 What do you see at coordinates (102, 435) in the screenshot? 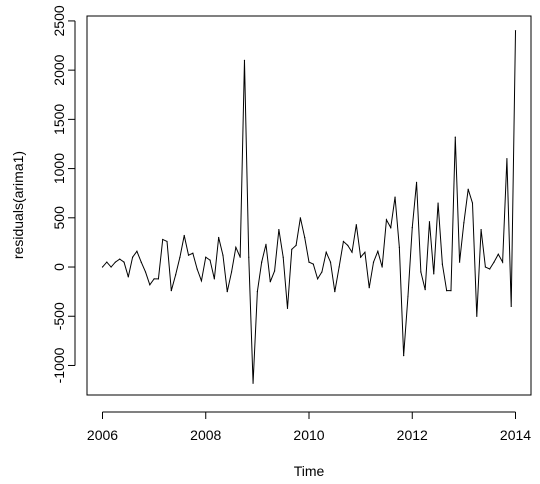
I see `x-tick-label: 2006` at bounding box center [102, 435].